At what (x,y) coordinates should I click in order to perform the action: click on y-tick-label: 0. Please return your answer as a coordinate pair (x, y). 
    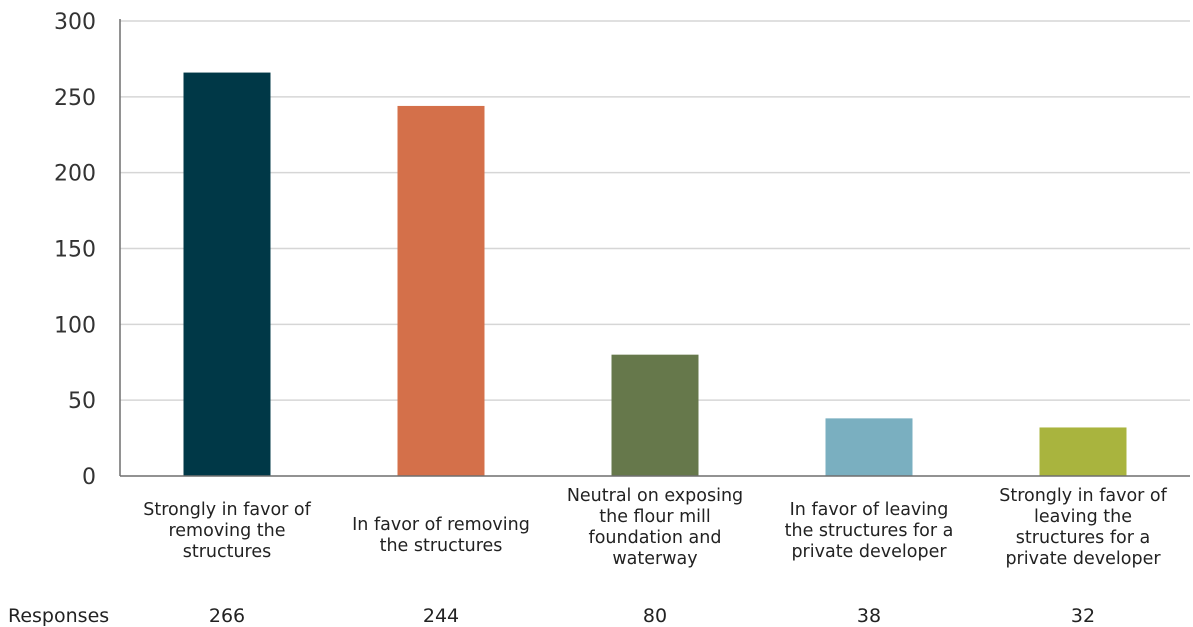
    Looking at the image, I should click on (89, 477).